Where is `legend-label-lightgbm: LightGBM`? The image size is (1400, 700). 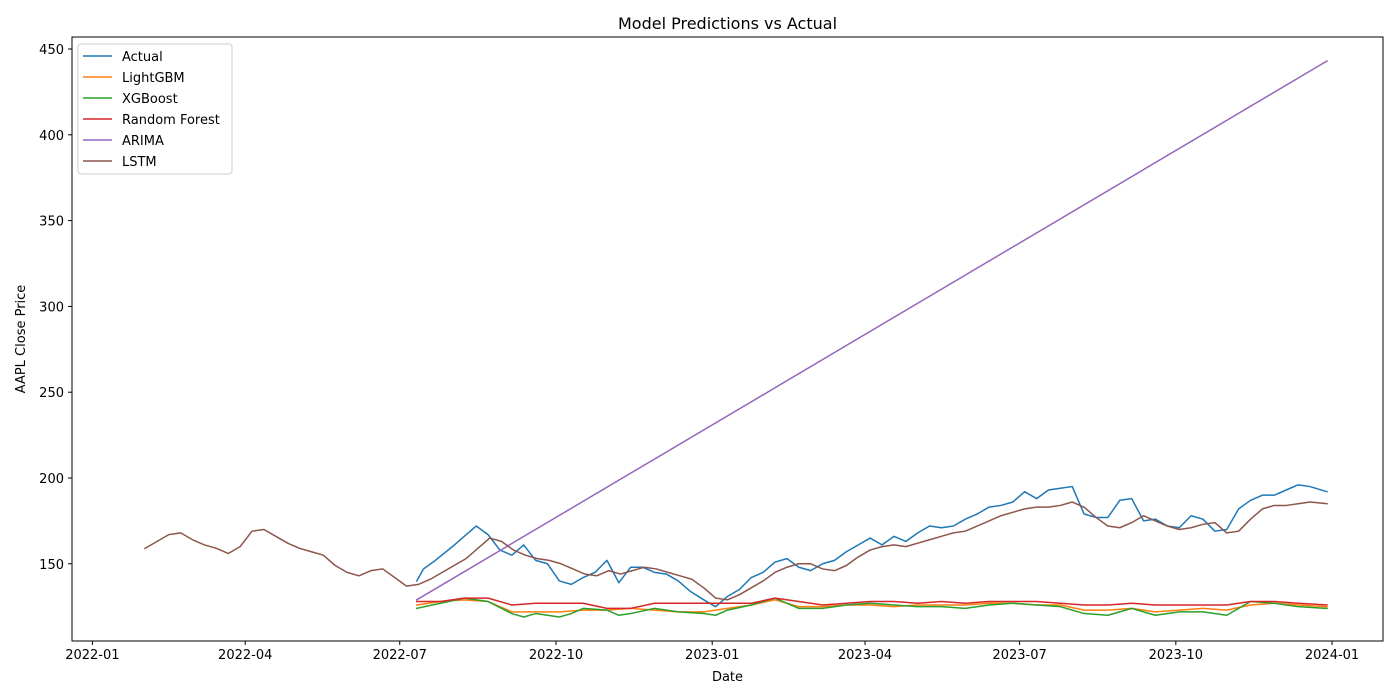
legend-label-lightgbm: LightGBM is located at coordinates (153, 78).